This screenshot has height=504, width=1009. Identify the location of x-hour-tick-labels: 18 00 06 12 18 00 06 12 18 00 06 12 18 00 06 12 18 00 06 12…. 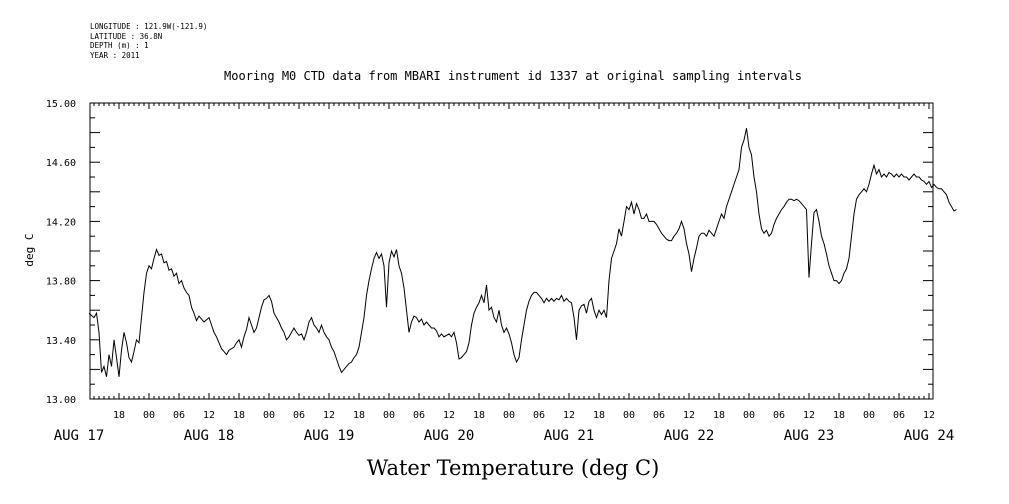
(524, 415).